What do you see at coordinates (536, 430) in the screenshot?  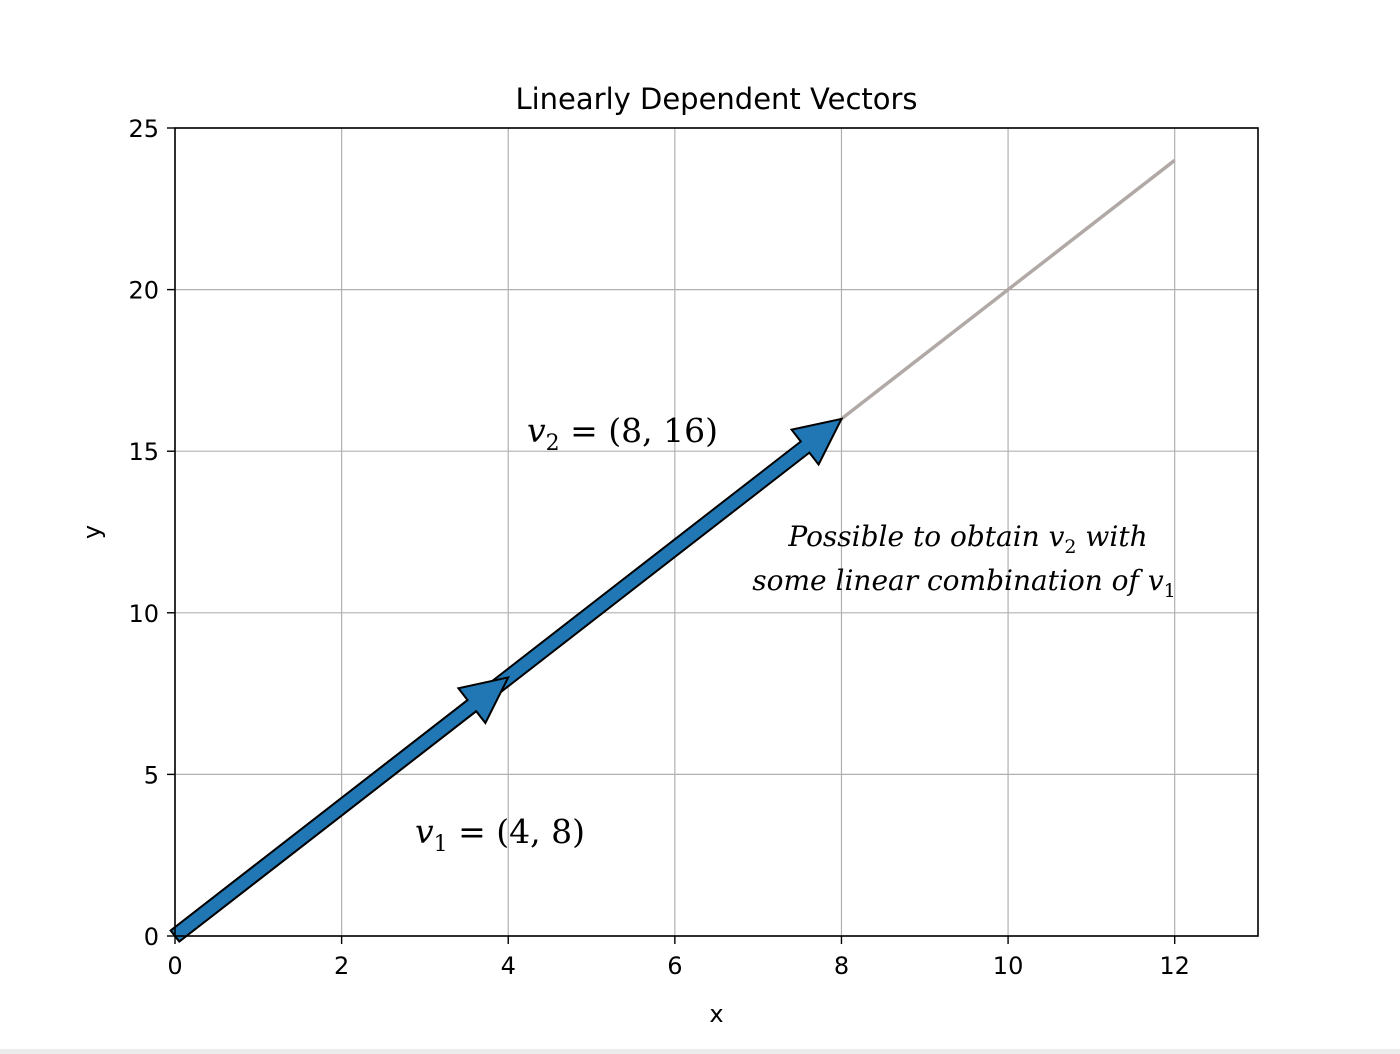 I see `vector-v2-name: v` at bounding box center [536, 430].